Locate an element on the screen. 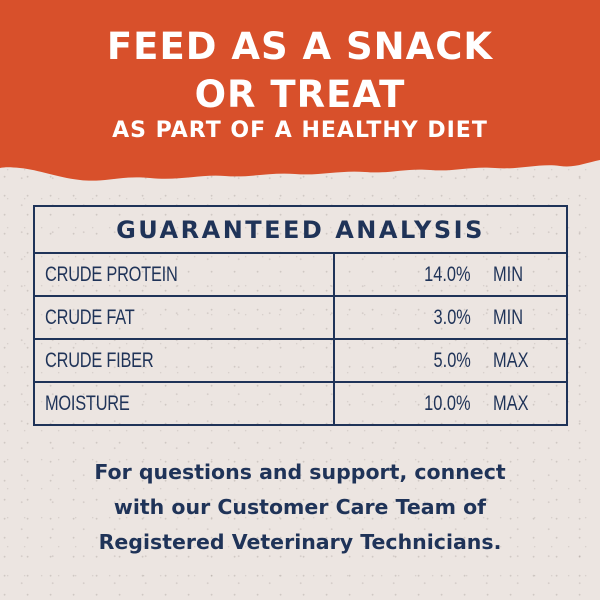  nutrient-name: CRUDE PROTEIN is located at coordinates (111, 274).